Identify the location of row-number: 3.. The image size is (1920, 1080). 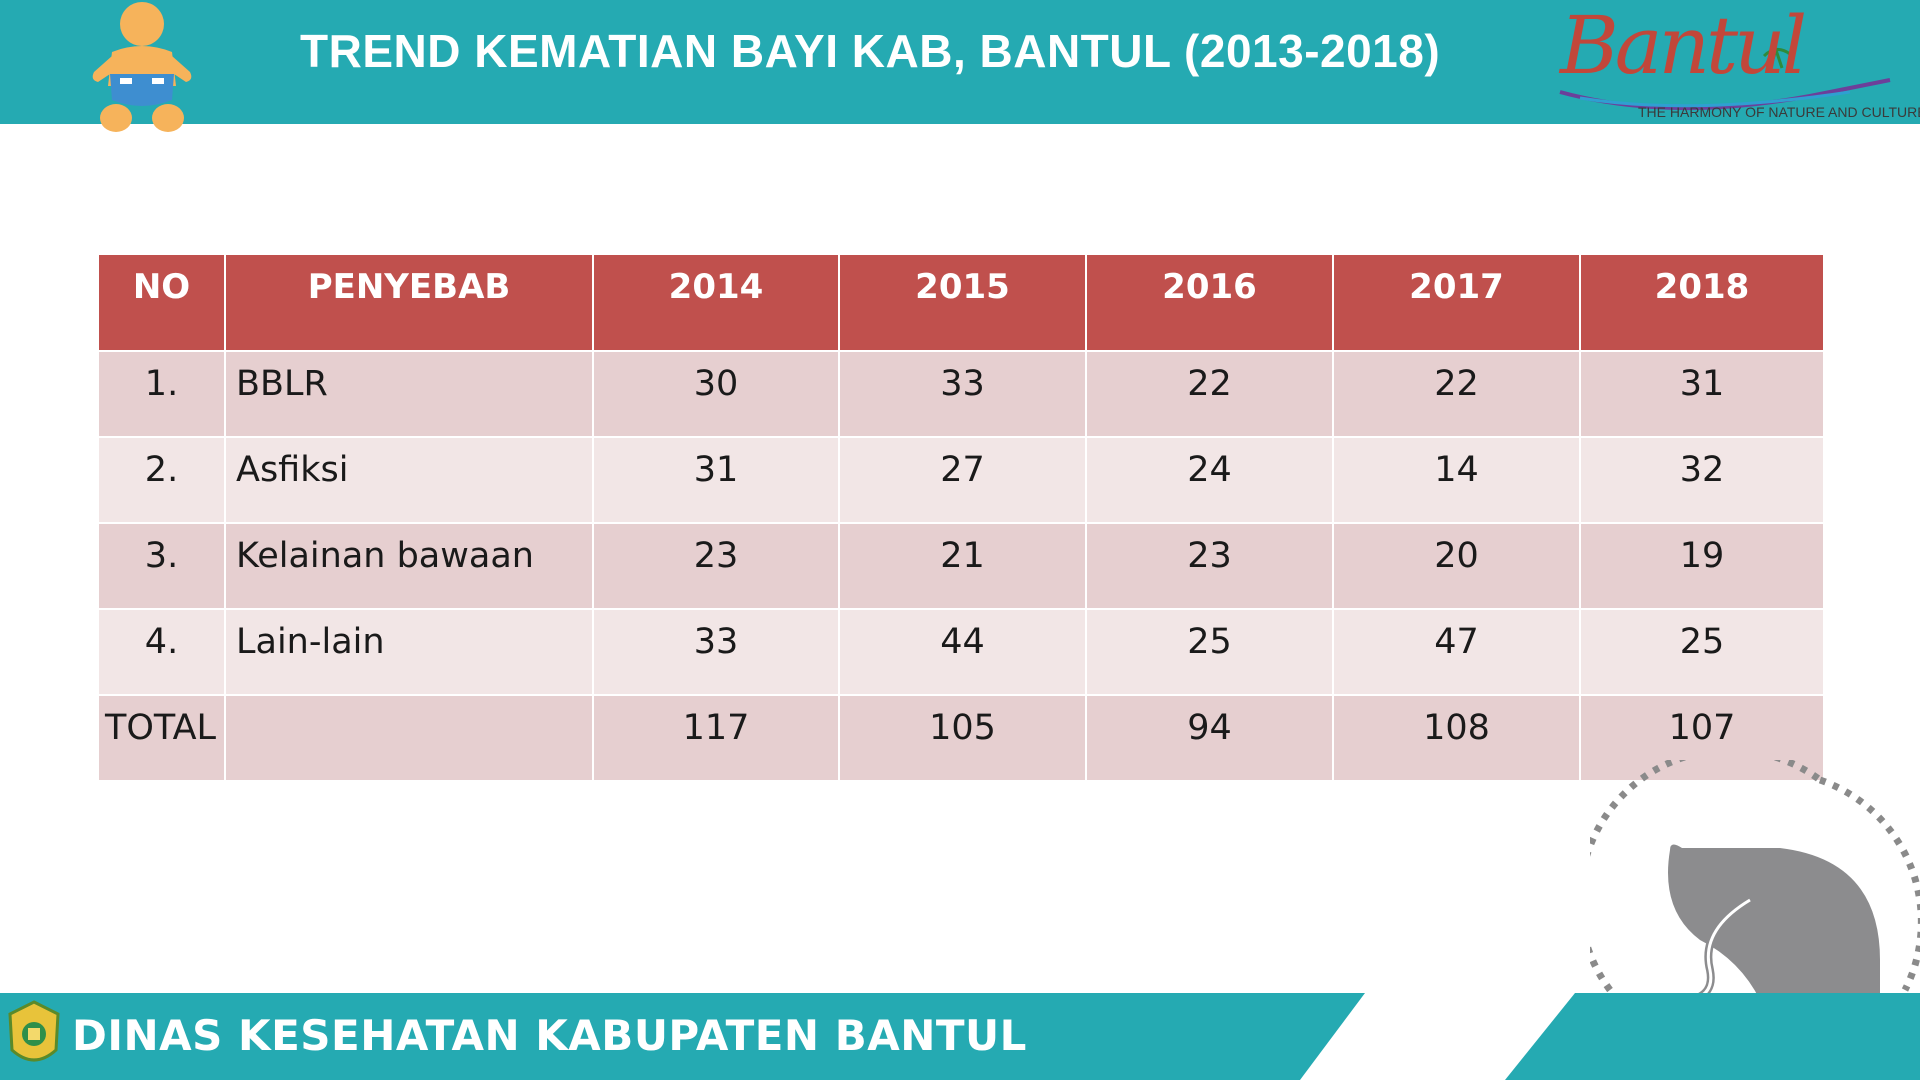
(161, 566).